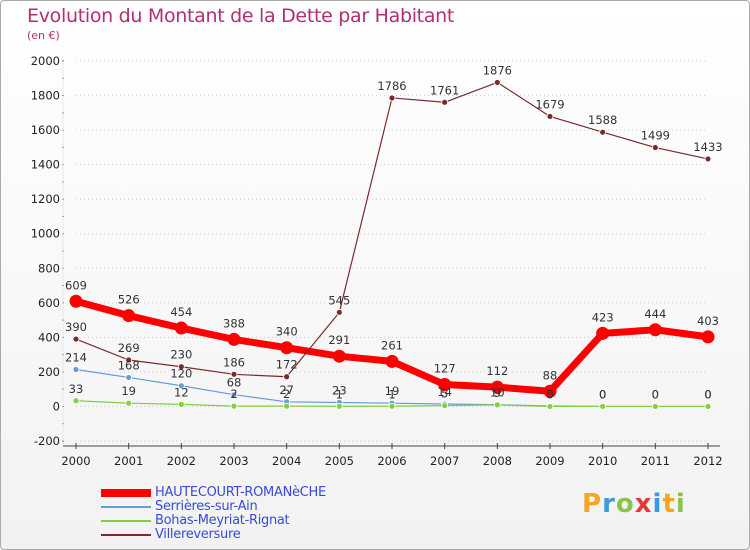 This screenshot has height=550, width=750. I want to click on legend-item: Serrières-sur-Ain, so click(251, 506).